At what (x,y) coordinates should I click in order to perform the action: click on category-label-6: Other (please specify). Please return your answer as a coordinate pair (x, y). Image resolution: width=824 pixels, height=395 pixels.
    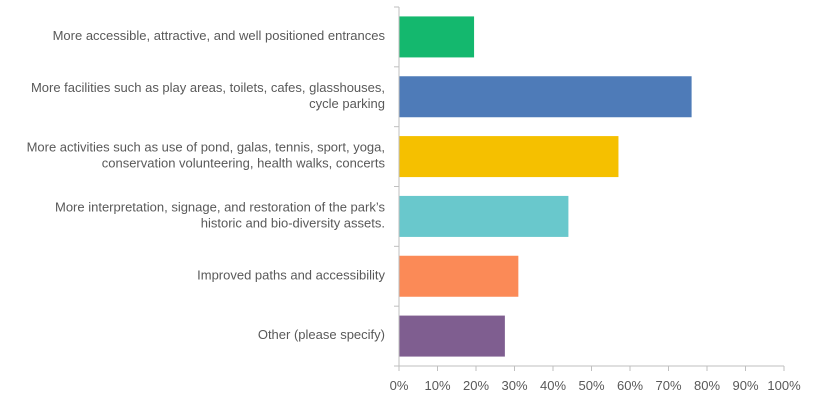
    Looking at the image, I should click on (321, 335).